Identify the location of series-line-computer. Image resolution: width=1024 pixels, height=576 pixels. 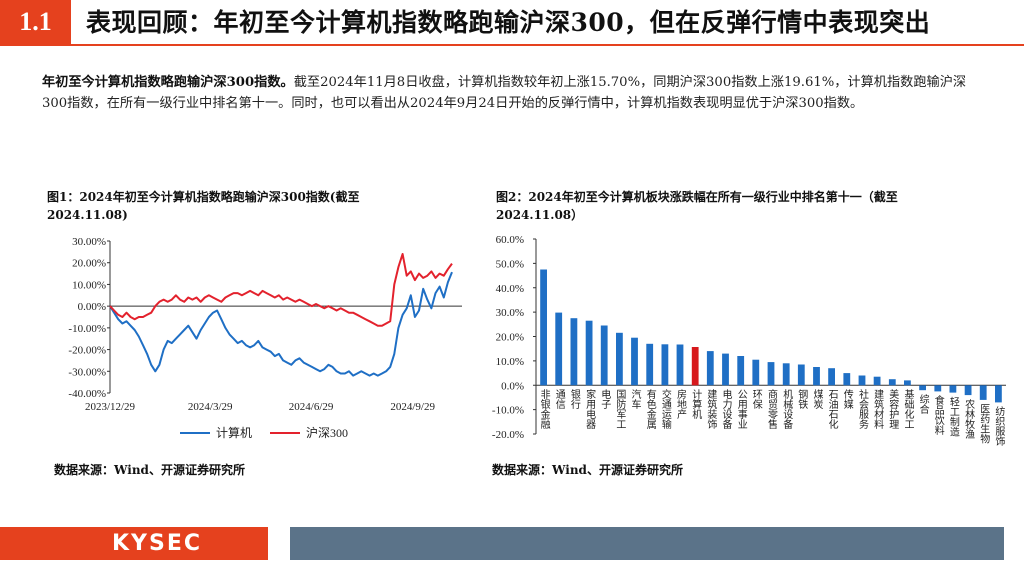
(281, 324).